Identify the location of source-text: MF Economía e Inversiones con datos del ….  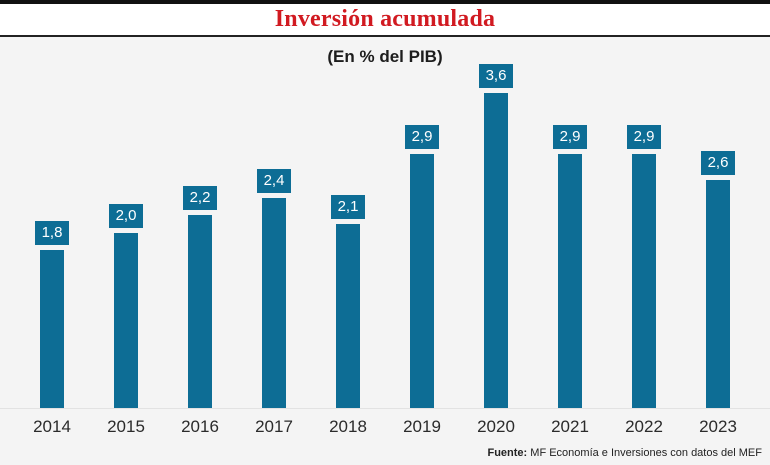
(644, 453).